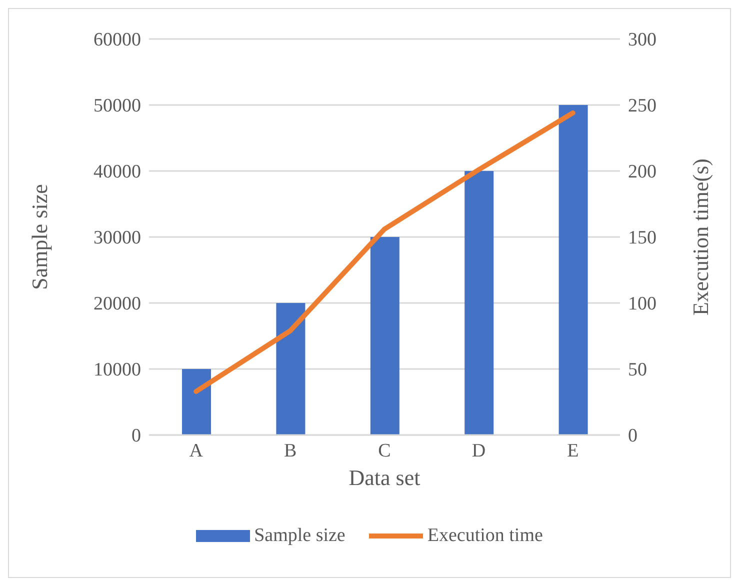  Describe the element at coordinates (642, 40) in the screenshot. I see `y2-tick-label: 300` at that location.